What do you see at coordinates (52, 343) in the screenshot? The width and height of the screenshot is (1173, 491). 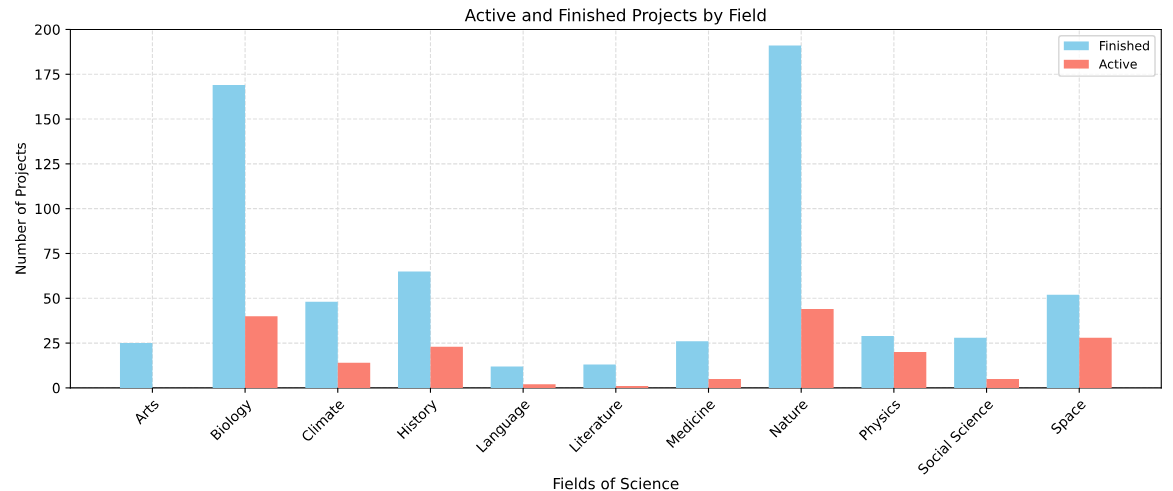 I see `y-tick-label: 25` at bounding box center [52, 343].